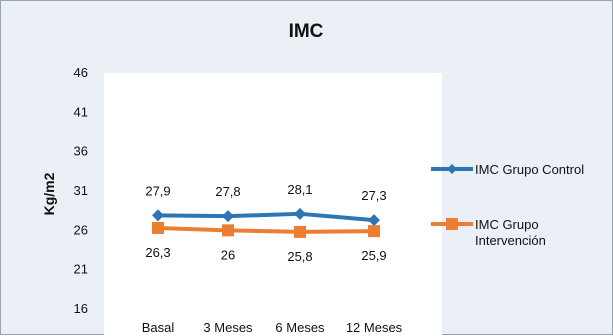  Describe the element at coordinates (299, 189) in the screenshot. I see `data-label: 28,1` at that location.